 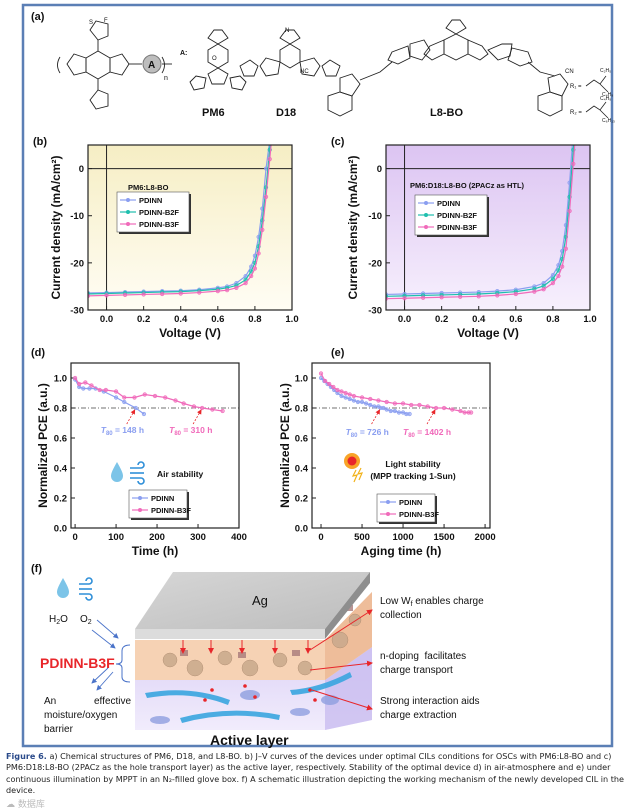 What do you see at coordinates (253, 688) in the screenshot?
I see `active-layer-block` at bounding box center [253, 688].